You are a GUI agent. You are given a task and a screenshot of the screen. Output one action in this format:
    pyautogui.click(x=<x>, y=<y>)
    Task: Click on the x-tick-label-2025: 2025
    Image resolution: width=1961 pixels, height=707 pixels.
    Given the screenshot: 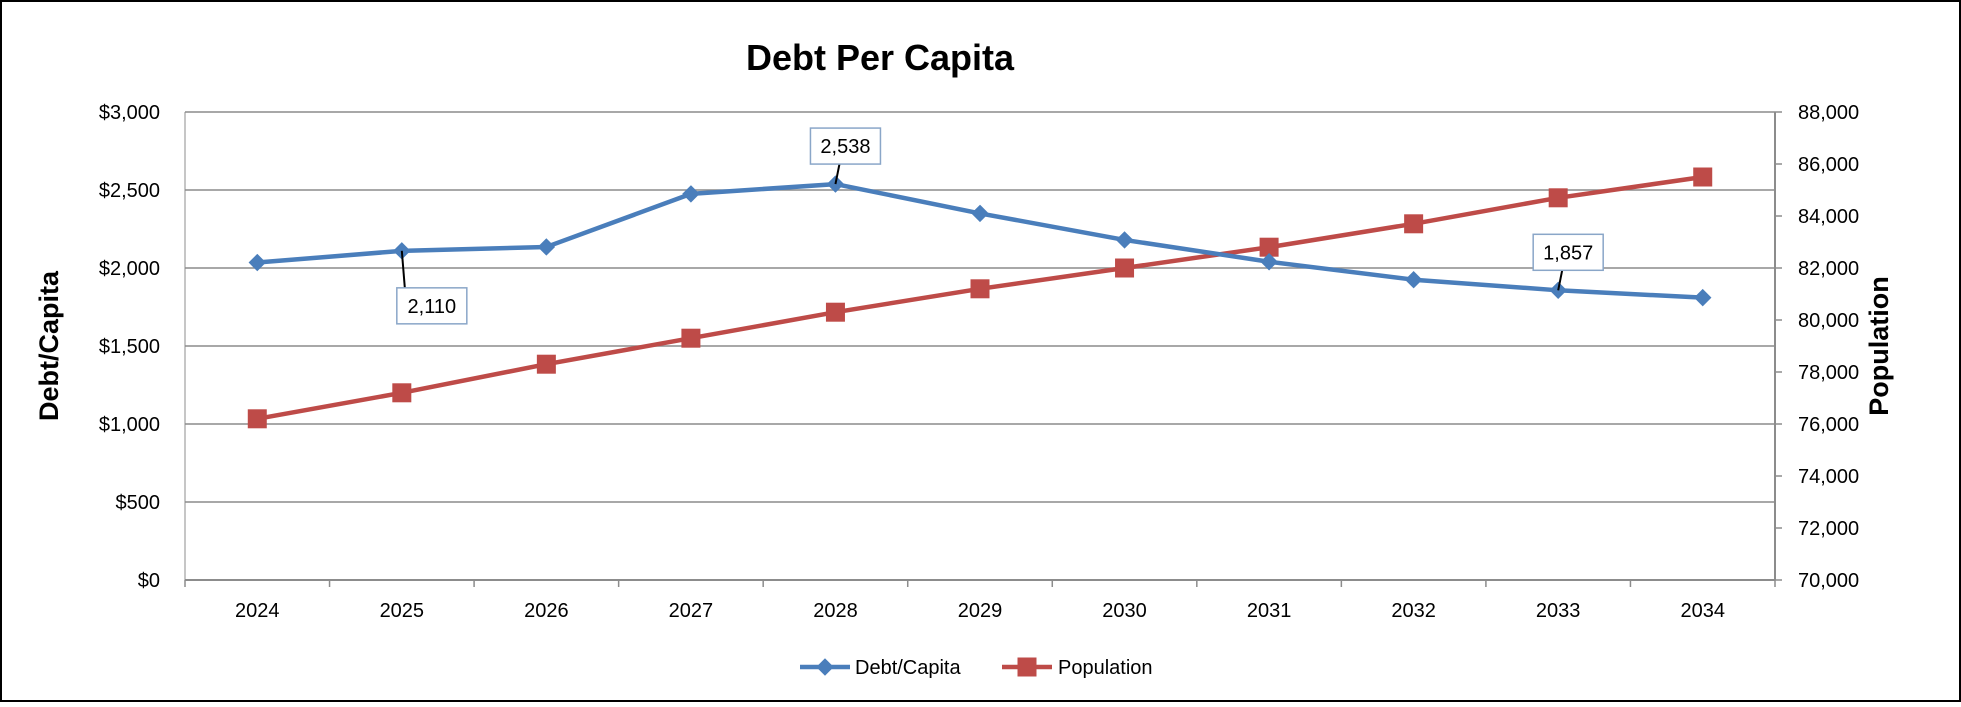 What is the action you would take?
    pyautogui.click(x=402, y=611)
    